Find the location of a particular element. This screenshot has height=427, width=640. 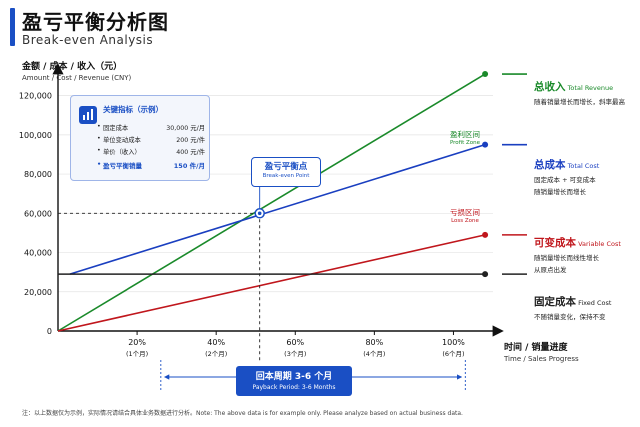

legend-entry-revenue: 总收入 Total Revenue 随着销量增长而增长，斜率最高 is located at coordinates (586, 92).